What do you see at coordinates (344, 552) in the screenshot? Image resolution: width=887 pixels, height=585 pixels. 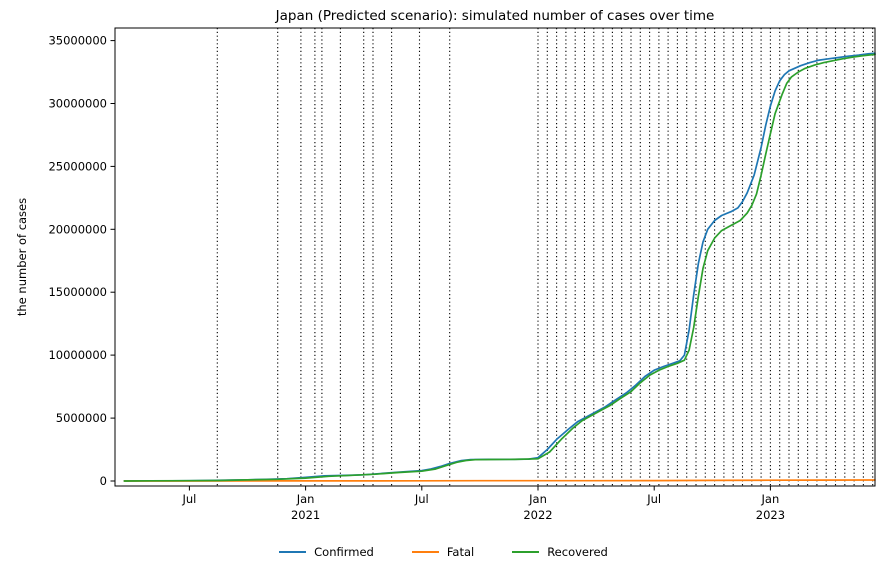 I see `legend-label-confirmed: Confirmed` at bounding box center [344, 552].